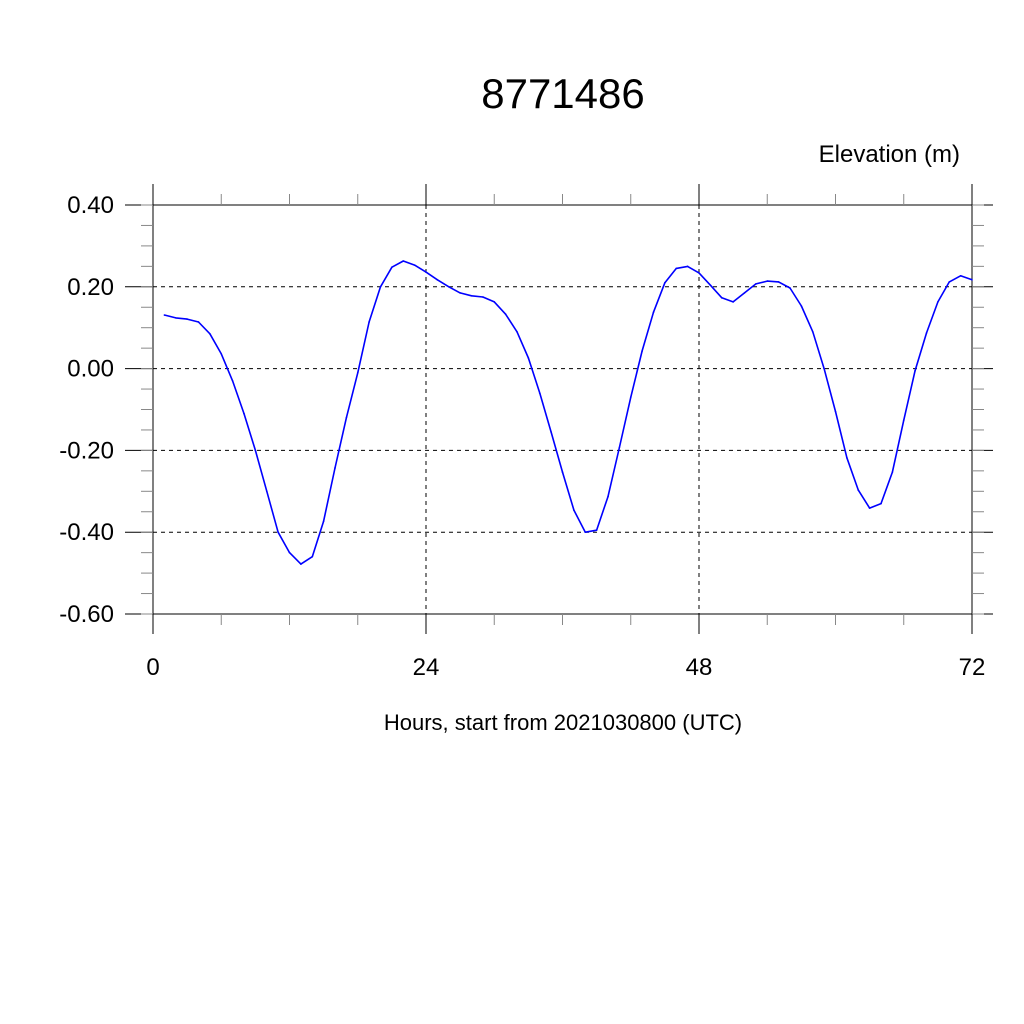 The width and height of the screenshot is (1024, 1024). I want to click on y-axis-label: Elevation (m), so click(889, 154).